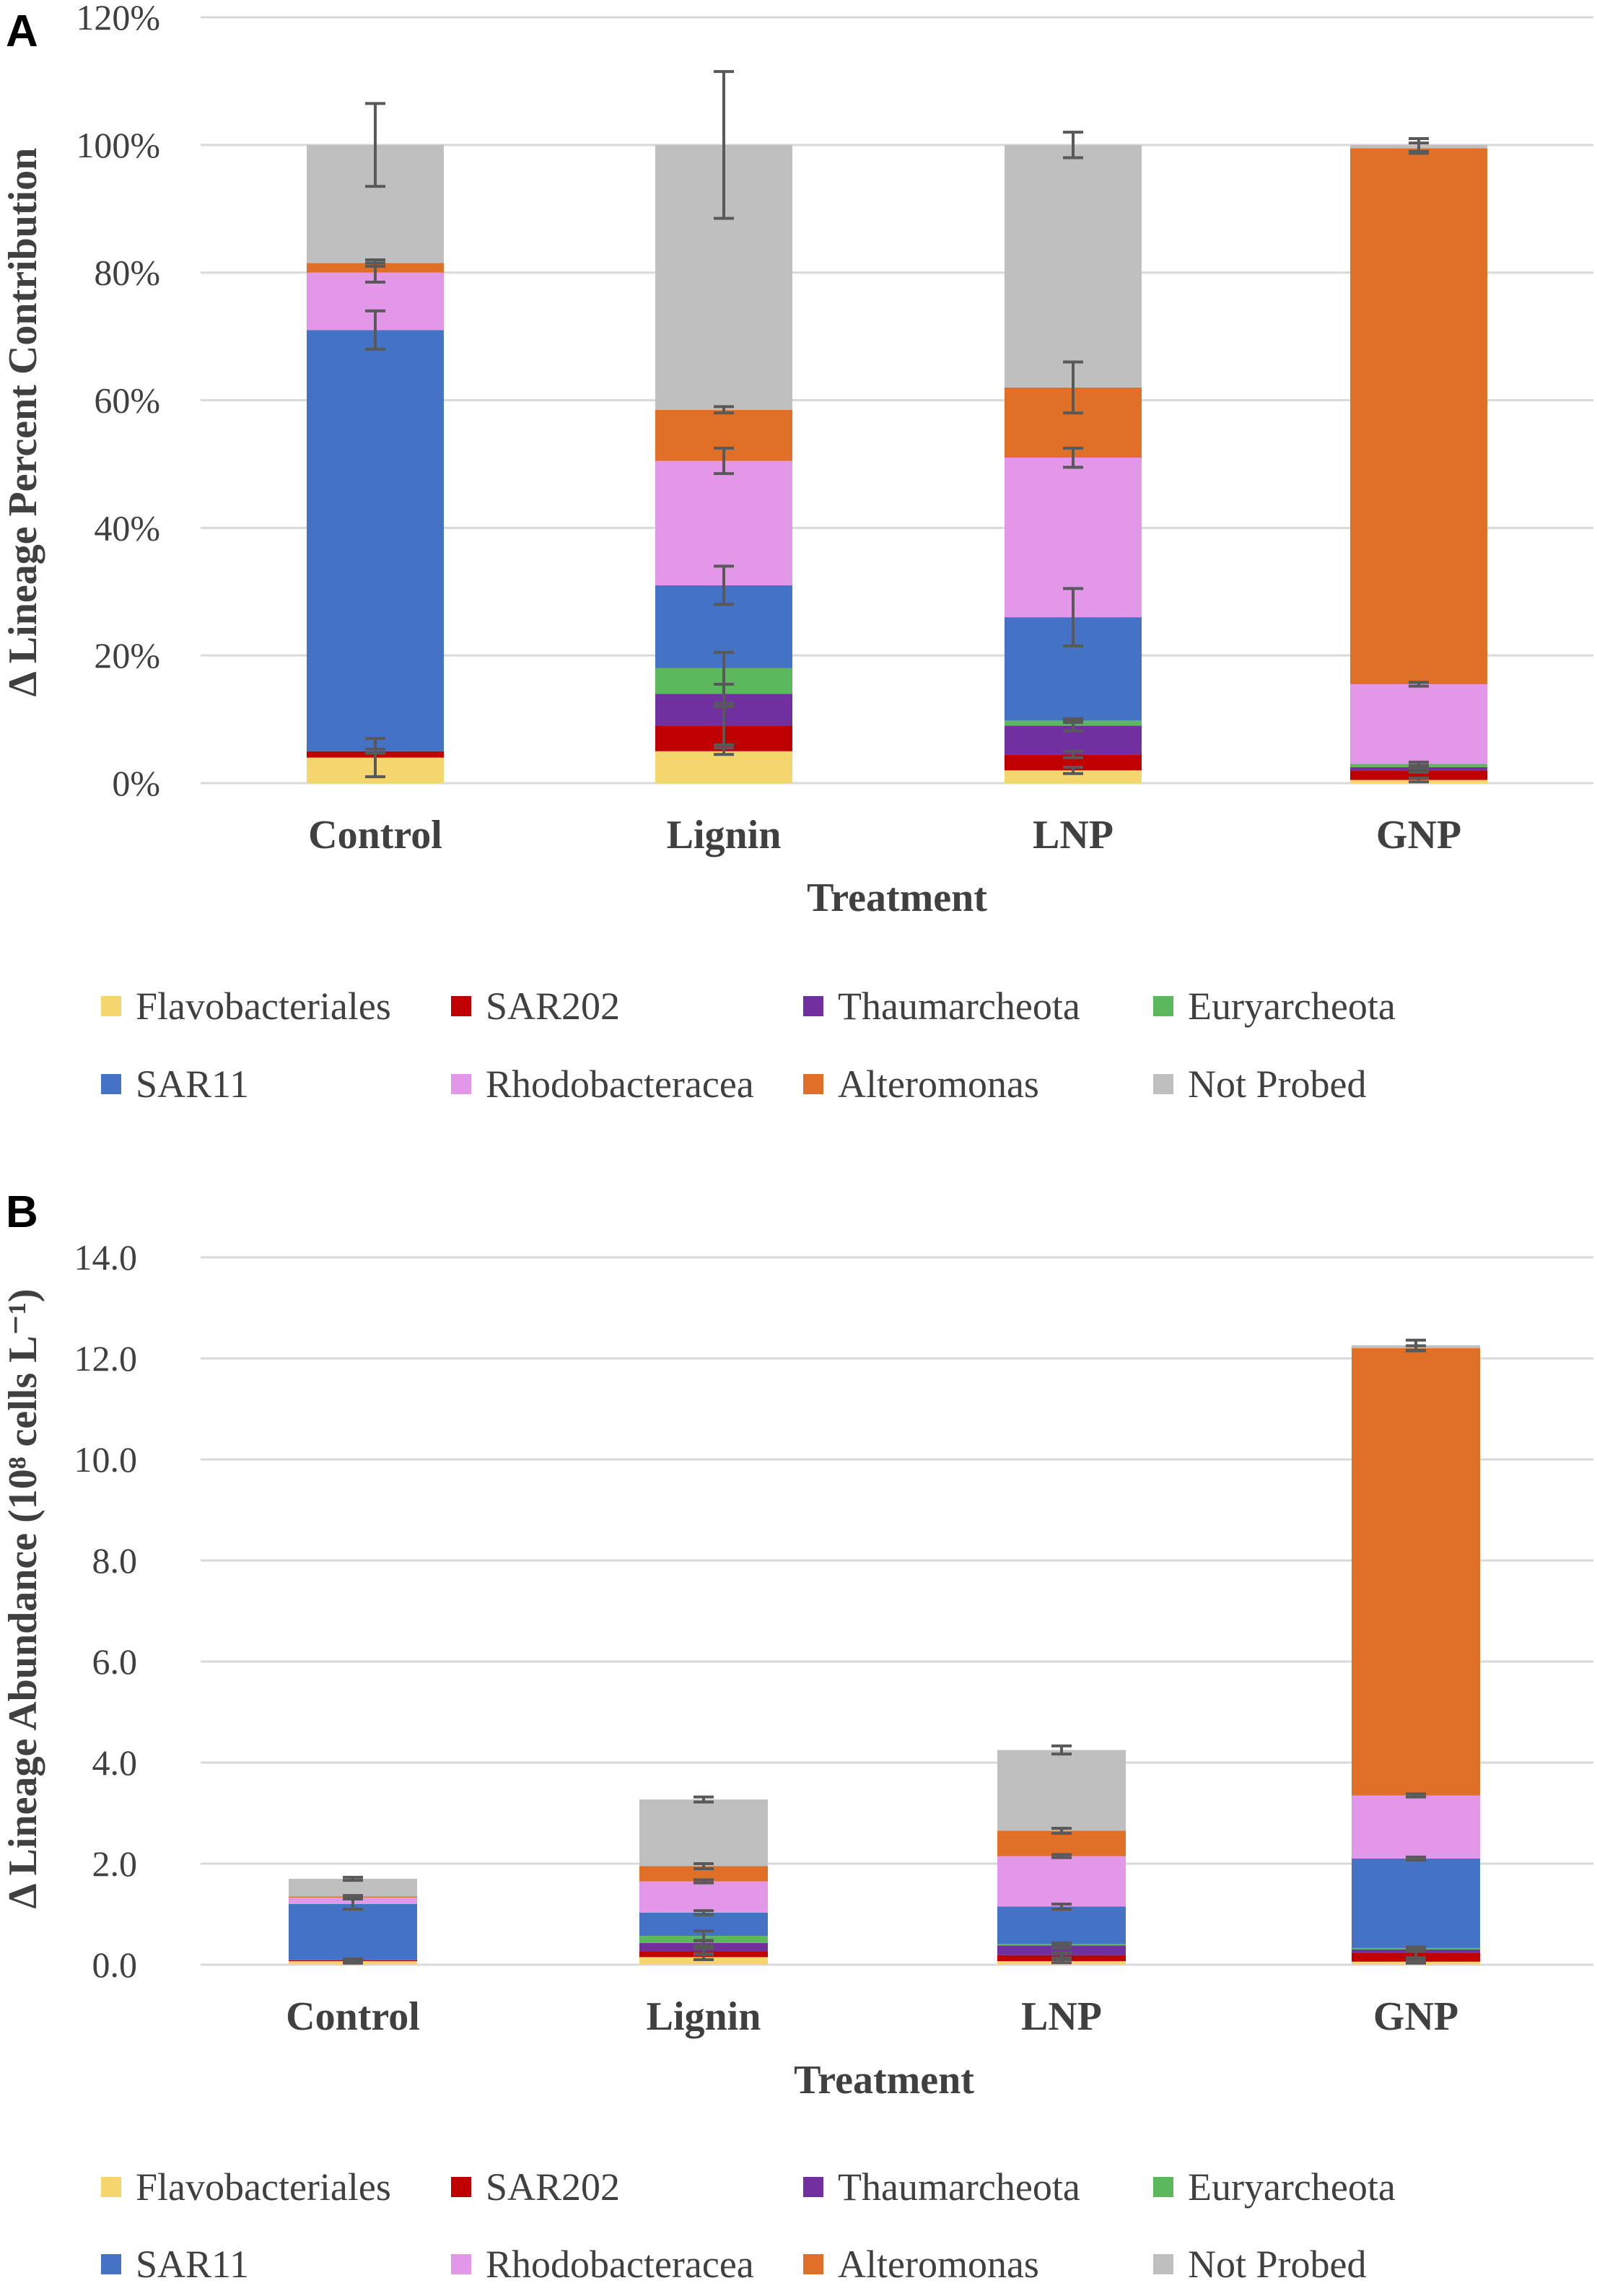  I want to click on panel-b-legend-swatch-flavobacteriales, so click(111, 2187).